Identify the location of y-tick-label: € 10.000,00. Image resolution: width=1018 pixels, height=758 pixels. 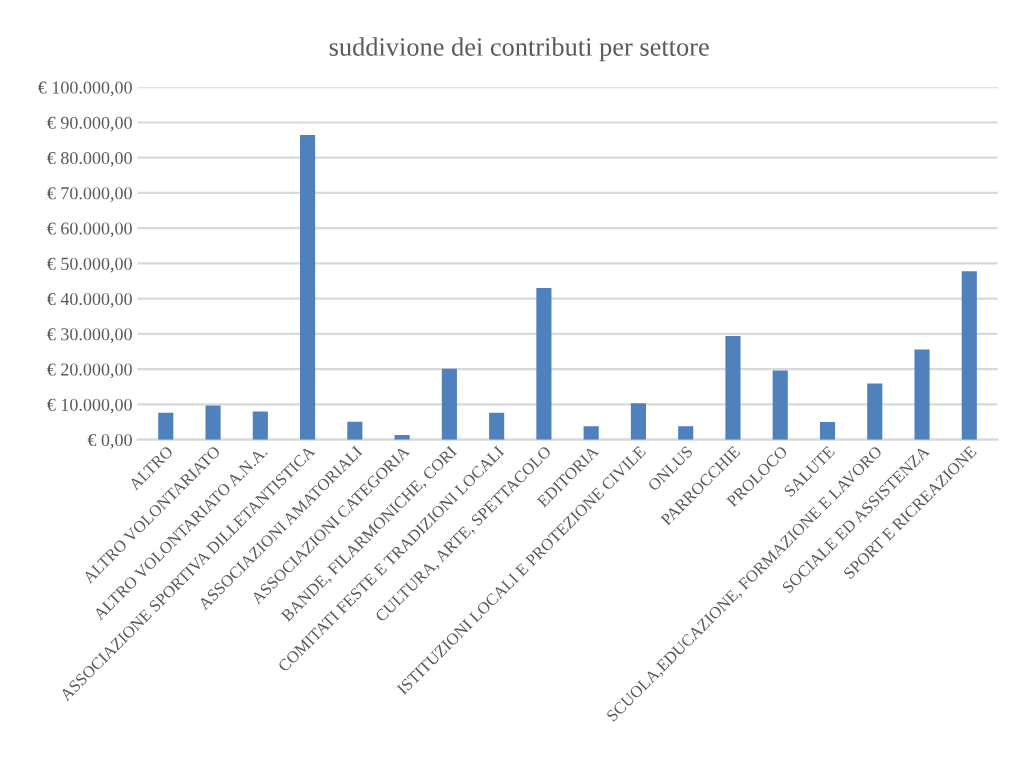
(89, 406).